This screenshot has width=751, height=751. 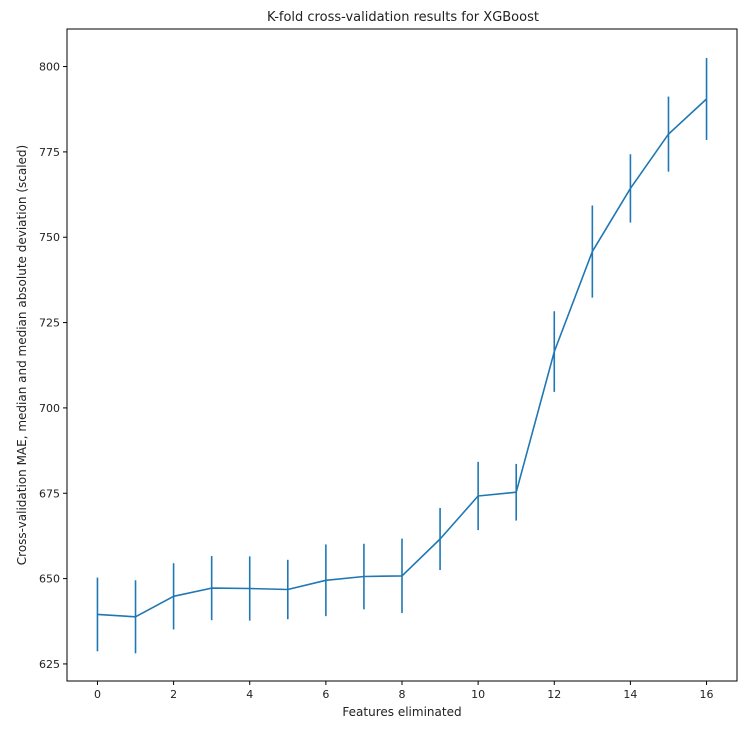 I want to click on x-axis: 0 2 4 6 8 10 12 14 16, so click(x=404, y=691).